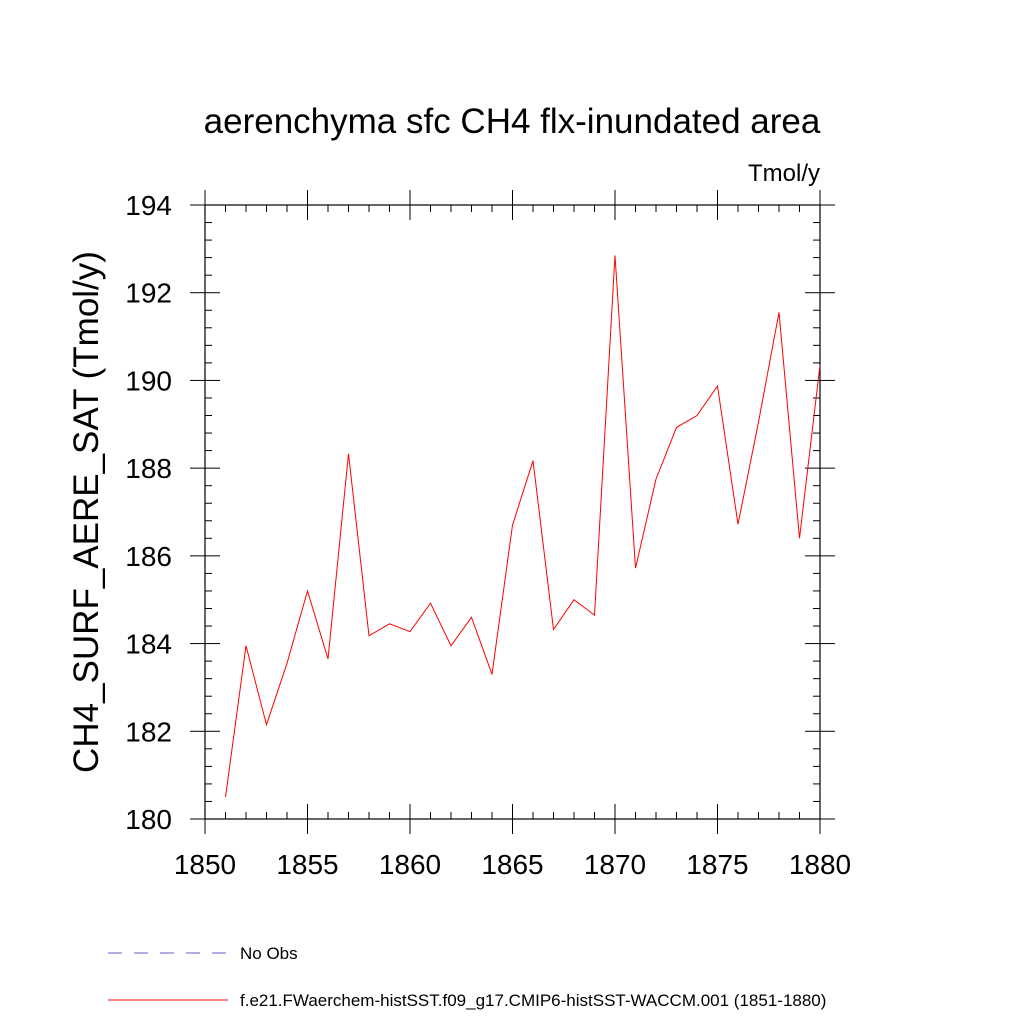 The height and width of the screenshot is (1024, 1024). I want to click on x-tick-label: 1860, so click(410, 864).